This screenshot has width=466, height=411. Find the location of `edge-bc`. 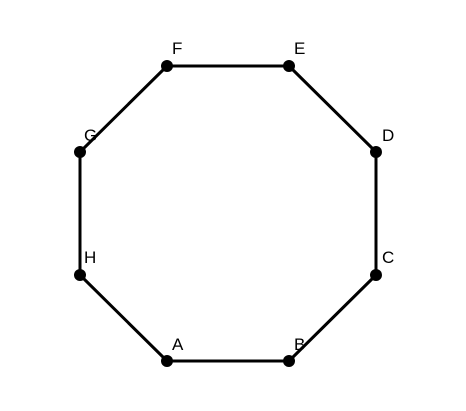

edge-bc is located at coordinates (332, 318).